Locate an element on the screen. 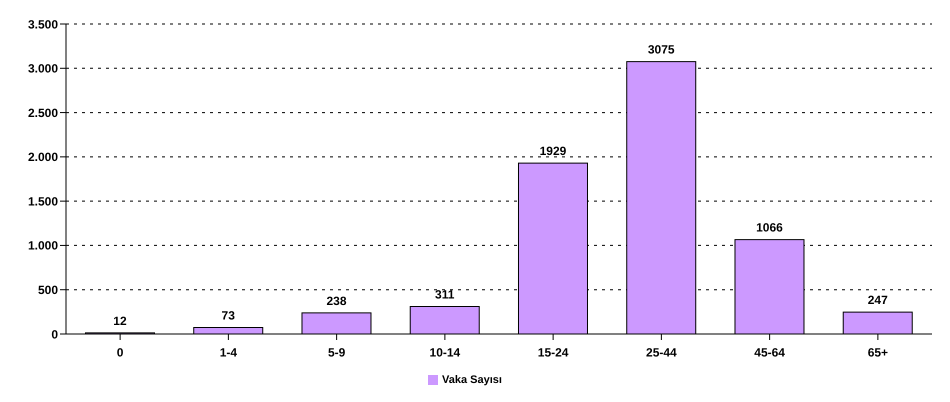 The height and width of the screenshot is (402, 950). x-tick-label: 65+ is located at coordinates (878, 353).